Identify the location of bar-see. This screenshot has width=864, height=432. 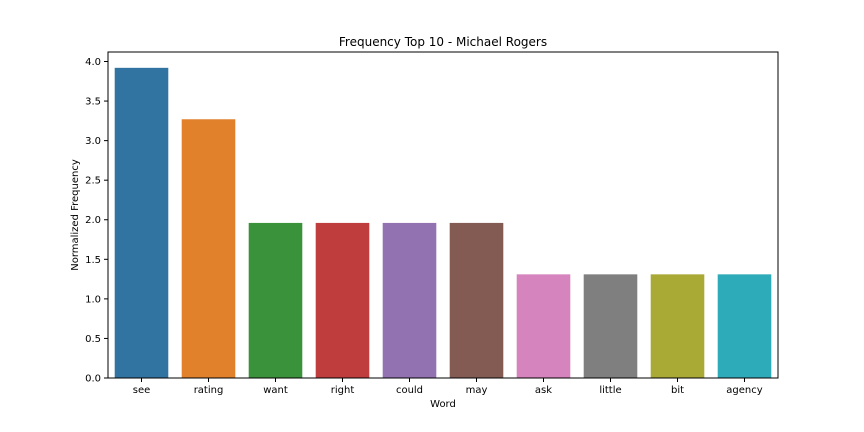
(141, 222).